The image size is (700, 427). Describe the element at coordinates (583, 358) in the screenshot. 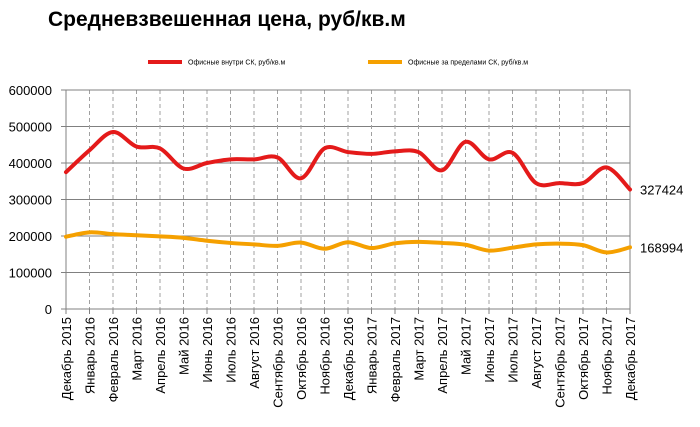

I see `x-tick-label: Октябрь 2017` at that location.